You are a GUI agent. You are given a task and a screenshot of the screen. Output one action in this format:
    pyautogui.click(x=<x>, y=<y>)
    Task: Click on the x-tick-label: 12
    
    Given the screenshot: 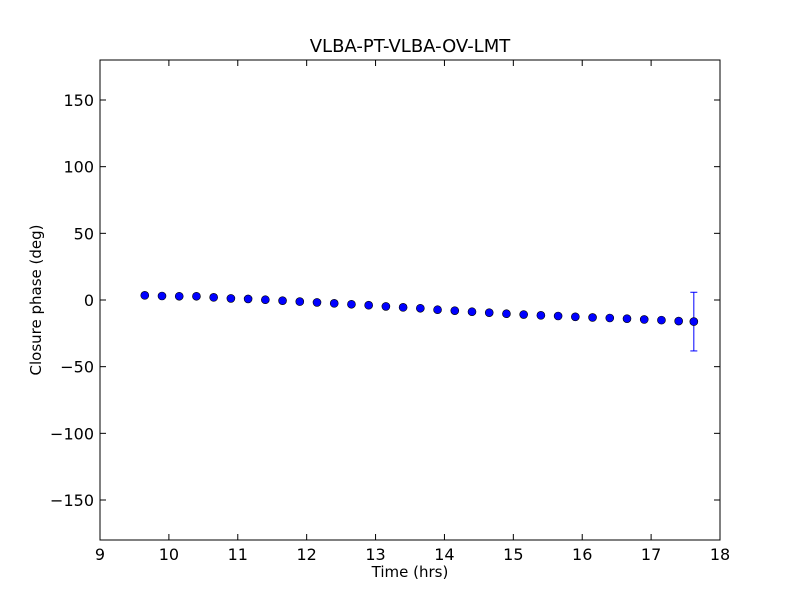 What is the action you would take?
    pyautogui.click(x=306, y=554)
    